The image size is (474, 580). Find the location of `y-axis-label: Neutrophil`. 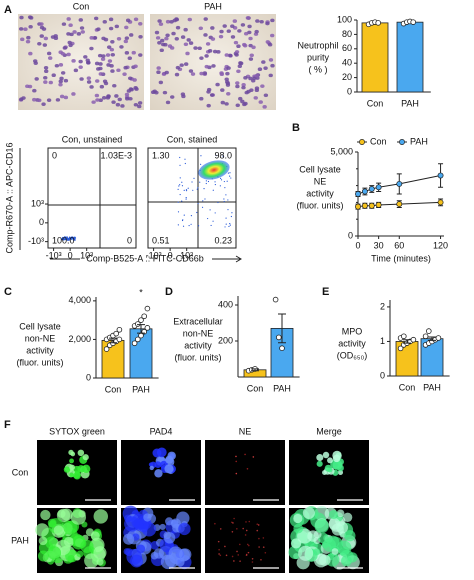

y-axis-label: Neutrophil is located at coordinates (317, 45).